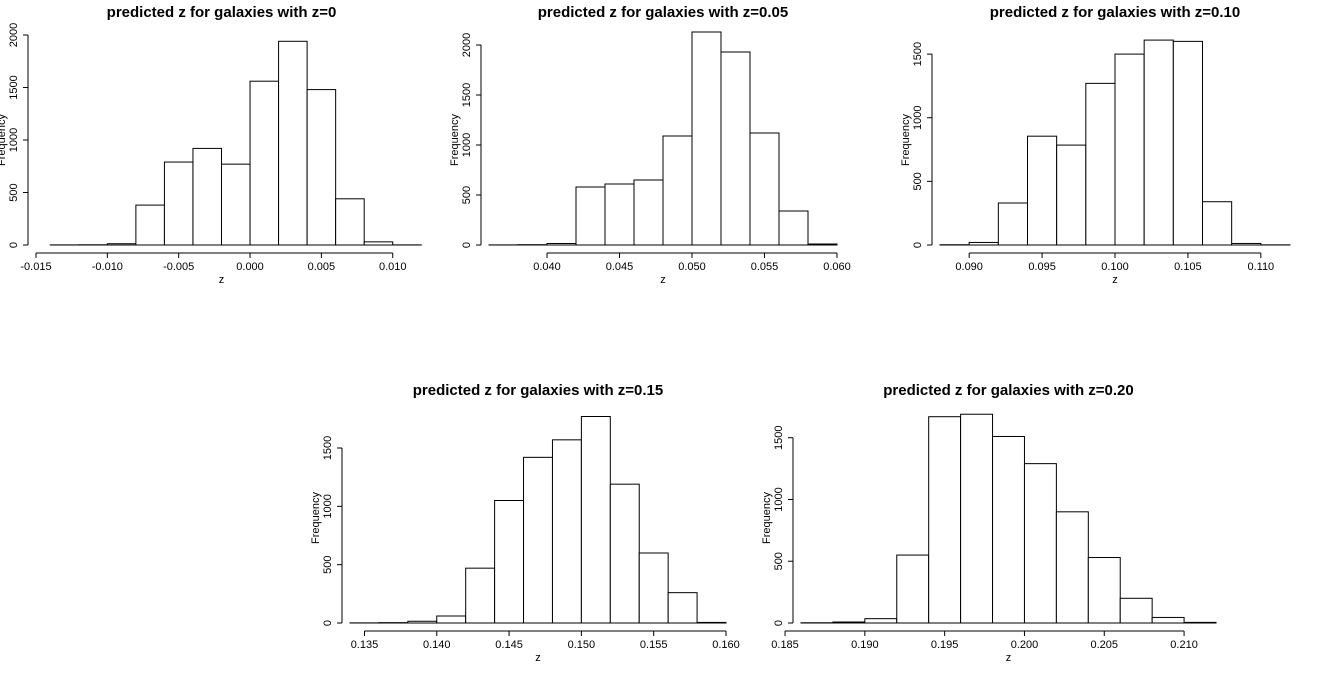 The image size is (1320, 673). What do you see at coordinates (222, 12) in the screenshot?
I see `panel-title: predicted z for galaxies with z=0` at bounding box center [222, 12].